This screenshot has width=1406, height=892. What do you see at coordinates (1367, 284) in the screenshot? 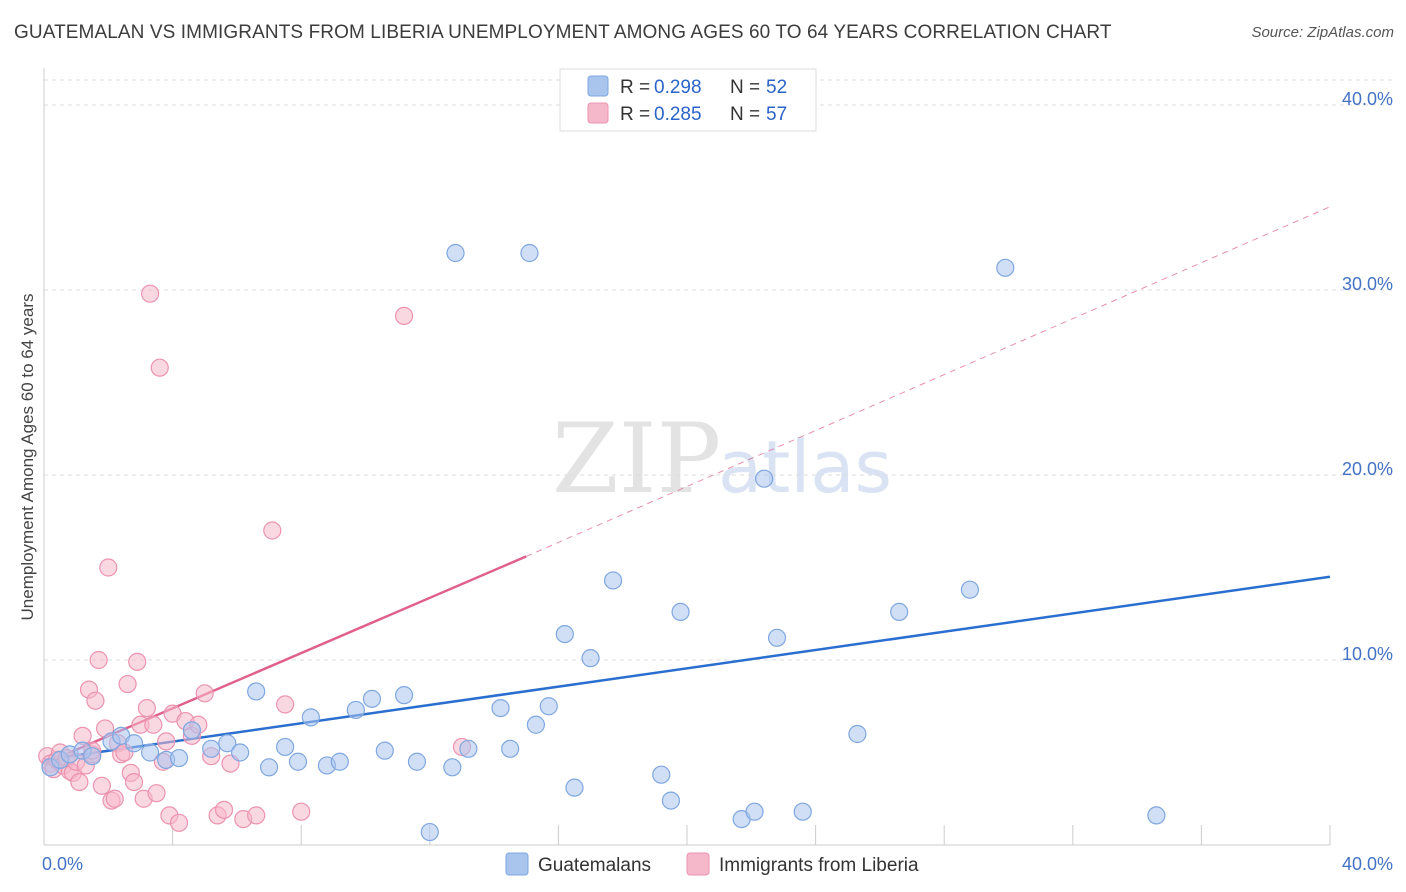
I see `y-tick-label-2: 30.0%` at bounding box center [1367, 284].